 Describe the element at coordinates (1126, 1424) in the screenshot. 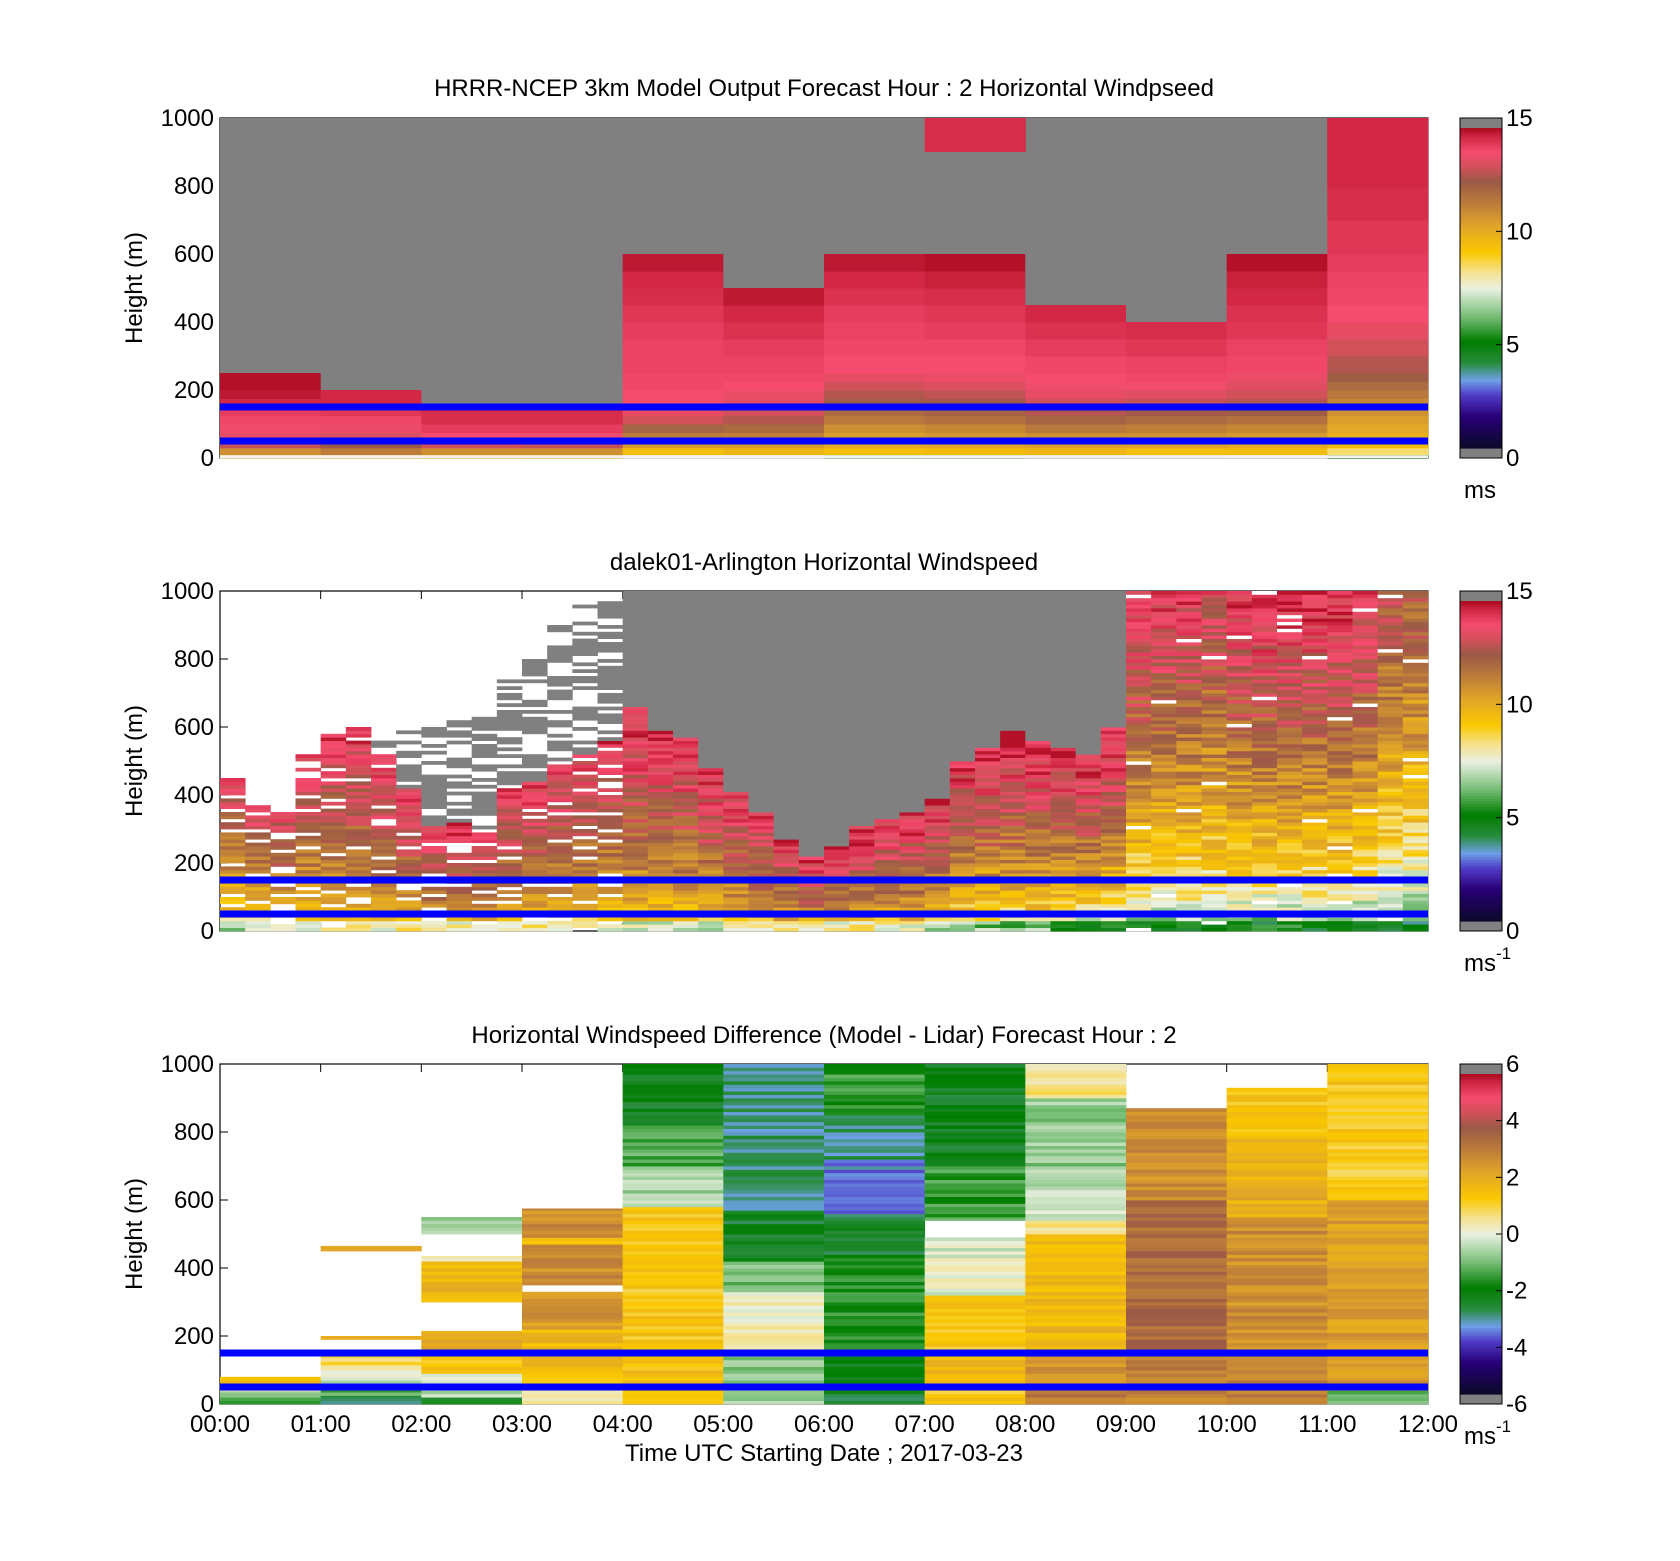

I see `x-tick-label: 09:00` at that location.